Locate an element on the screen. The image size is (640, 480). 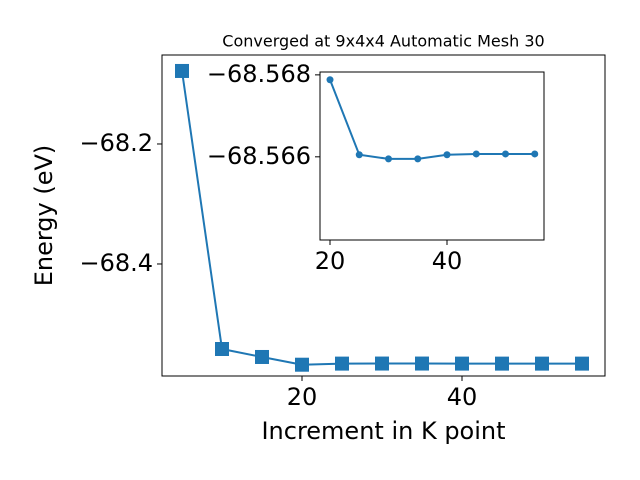
y-tick-label: −68.4 is located at coordinates (116, 263).